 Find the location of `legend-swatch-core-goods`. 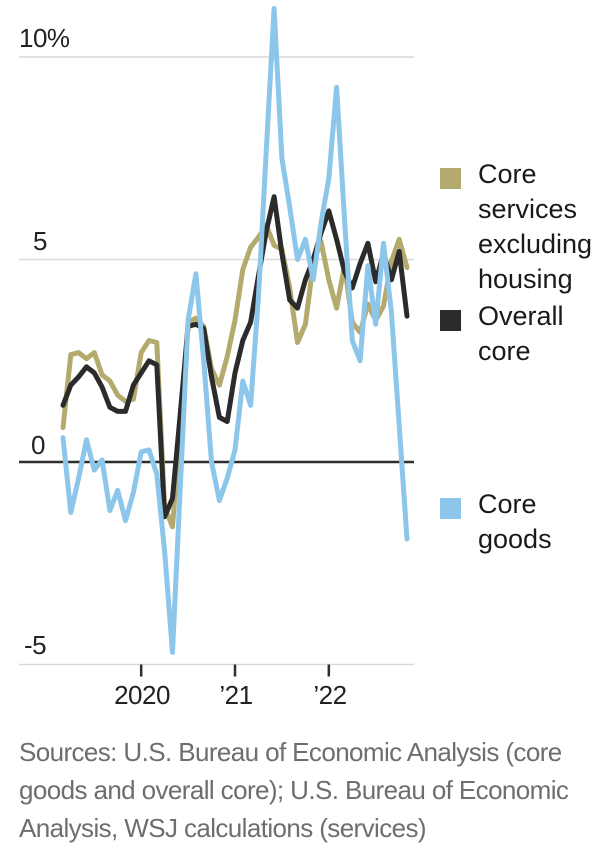

legend-swatch-core-goods is located at coordinates (450, 508).